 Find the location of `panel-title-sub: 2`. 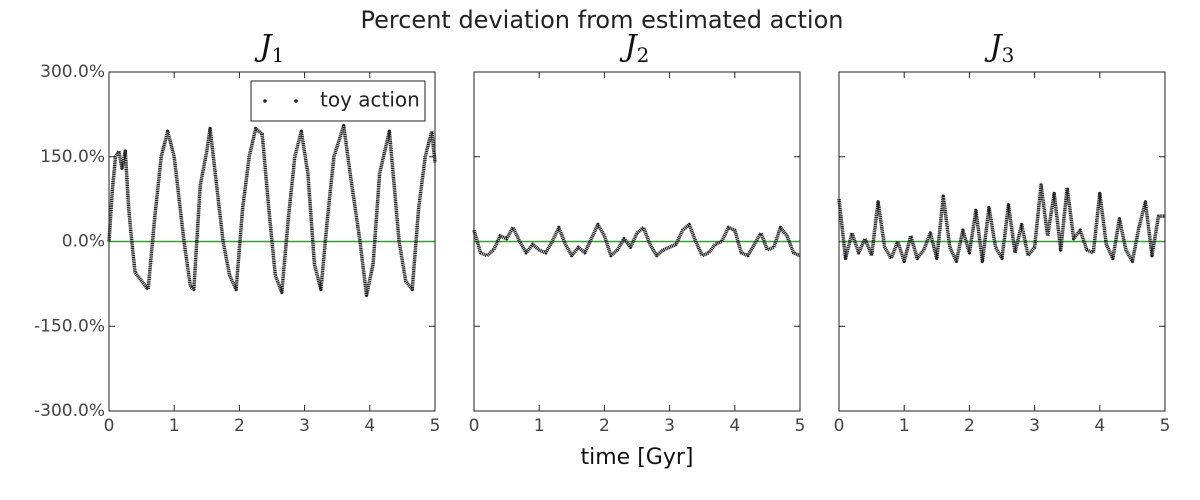

panel-title-sub: 2 is located at coordinates (643, 55).